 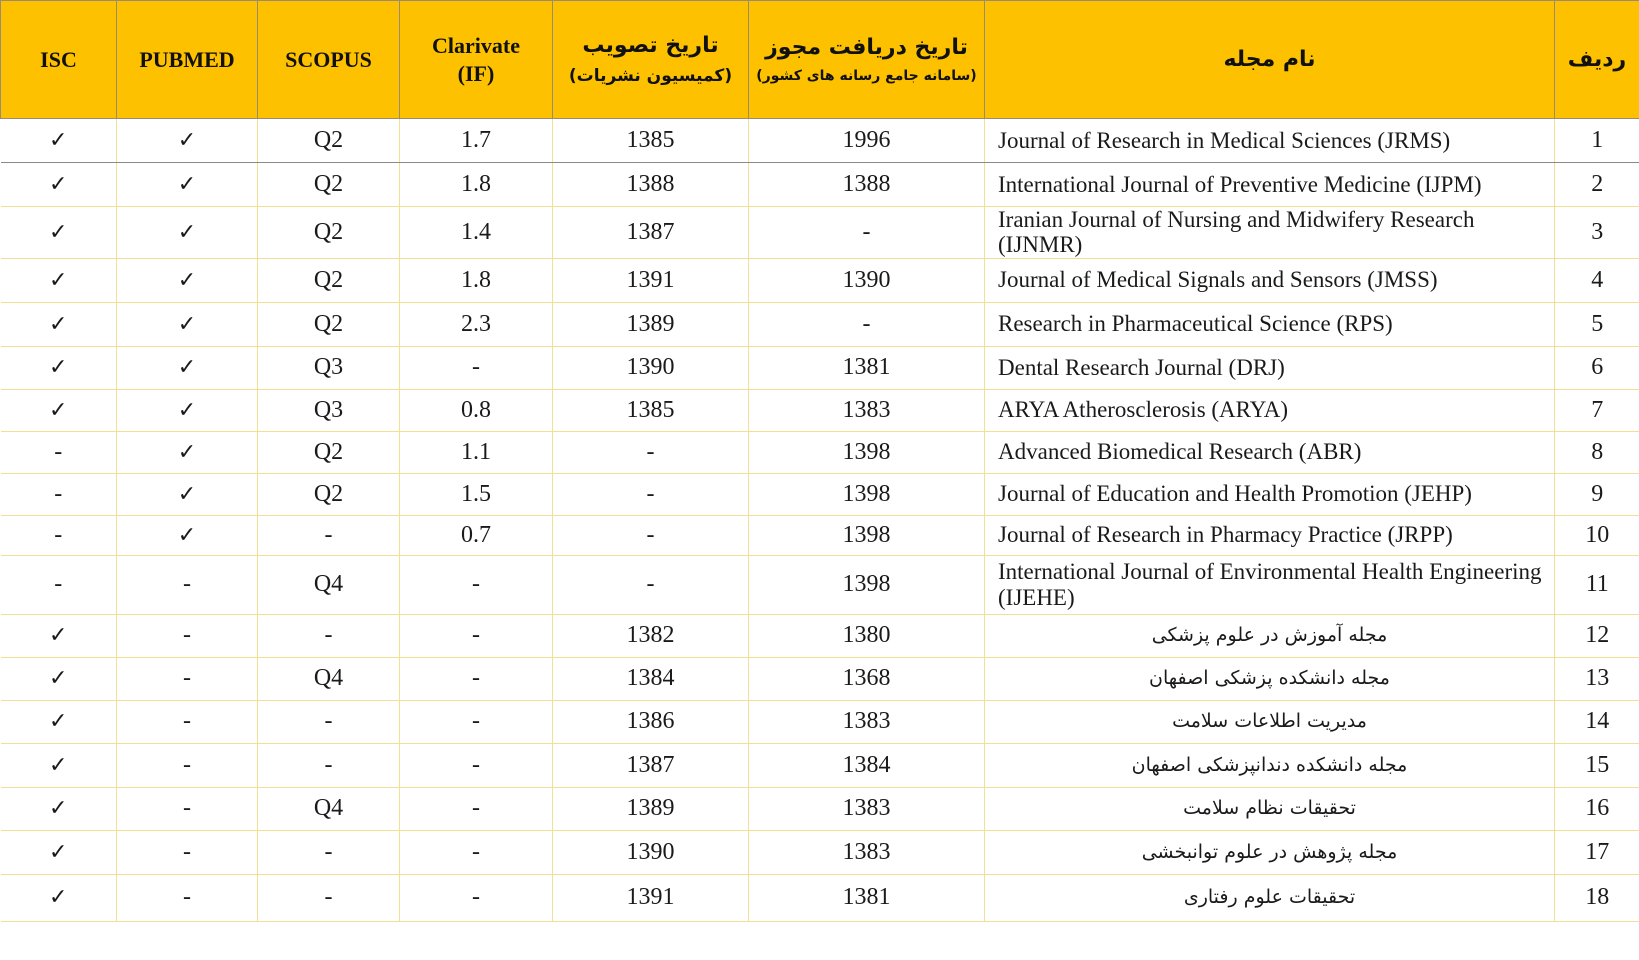 I want to click on row-number-cell: 17, so click(x=1596, y=852).